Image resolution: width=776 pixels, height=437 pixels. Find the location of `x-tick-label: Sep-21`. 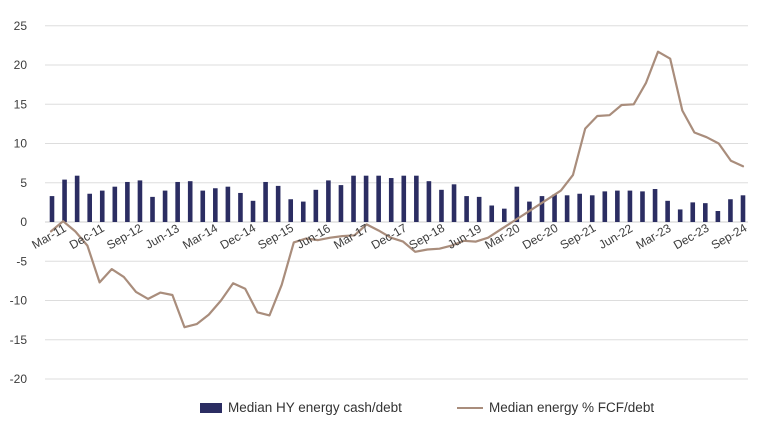

x-tick-label: Sep-21 is located at coordinates (578, 237).